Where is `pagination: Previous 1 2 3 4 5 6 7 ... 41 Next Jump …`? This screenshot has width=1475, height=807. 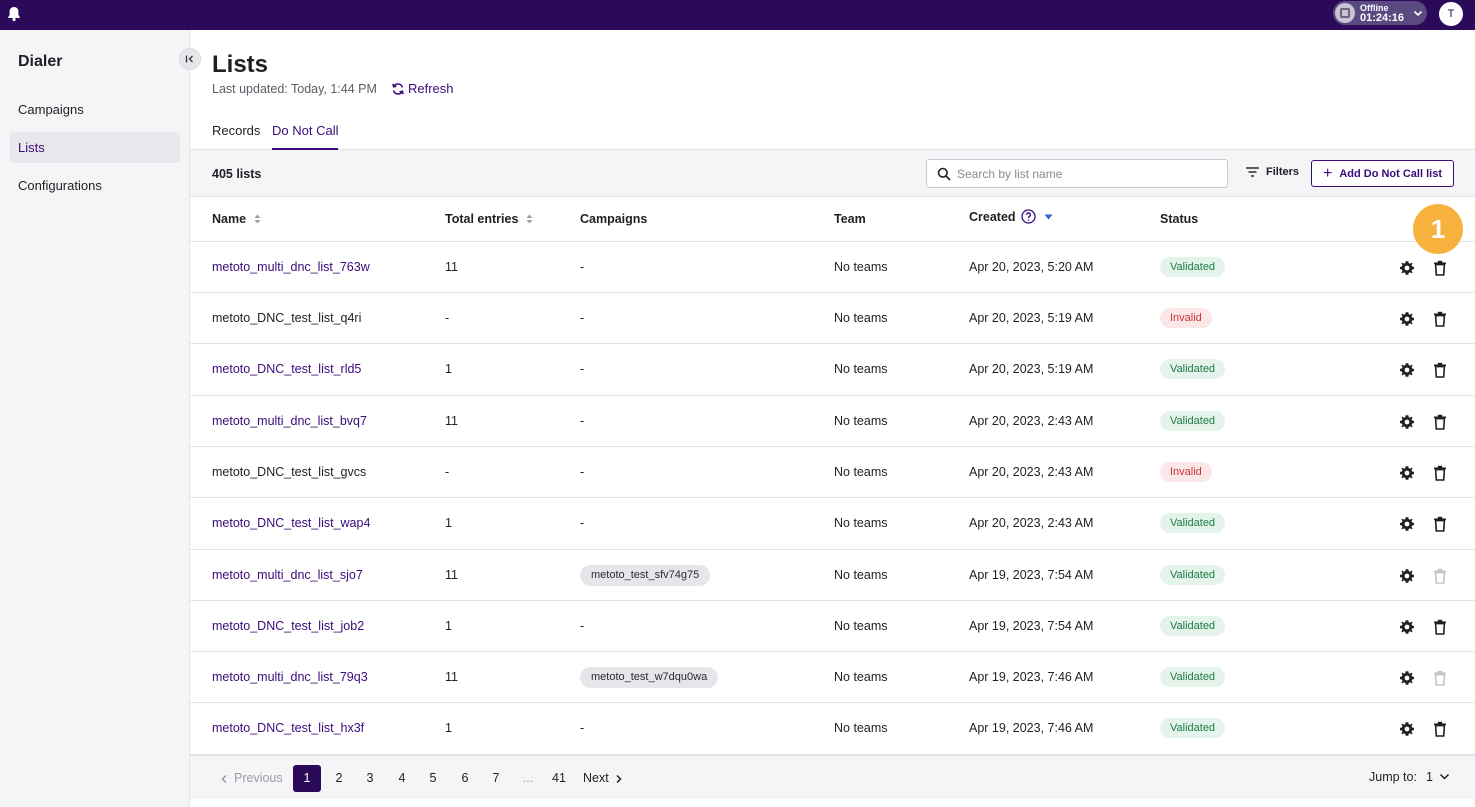 pagination: Previous 1 2 3 4 5 6 7 ... 41 Next Jump … is located at coordinates (832, 777).